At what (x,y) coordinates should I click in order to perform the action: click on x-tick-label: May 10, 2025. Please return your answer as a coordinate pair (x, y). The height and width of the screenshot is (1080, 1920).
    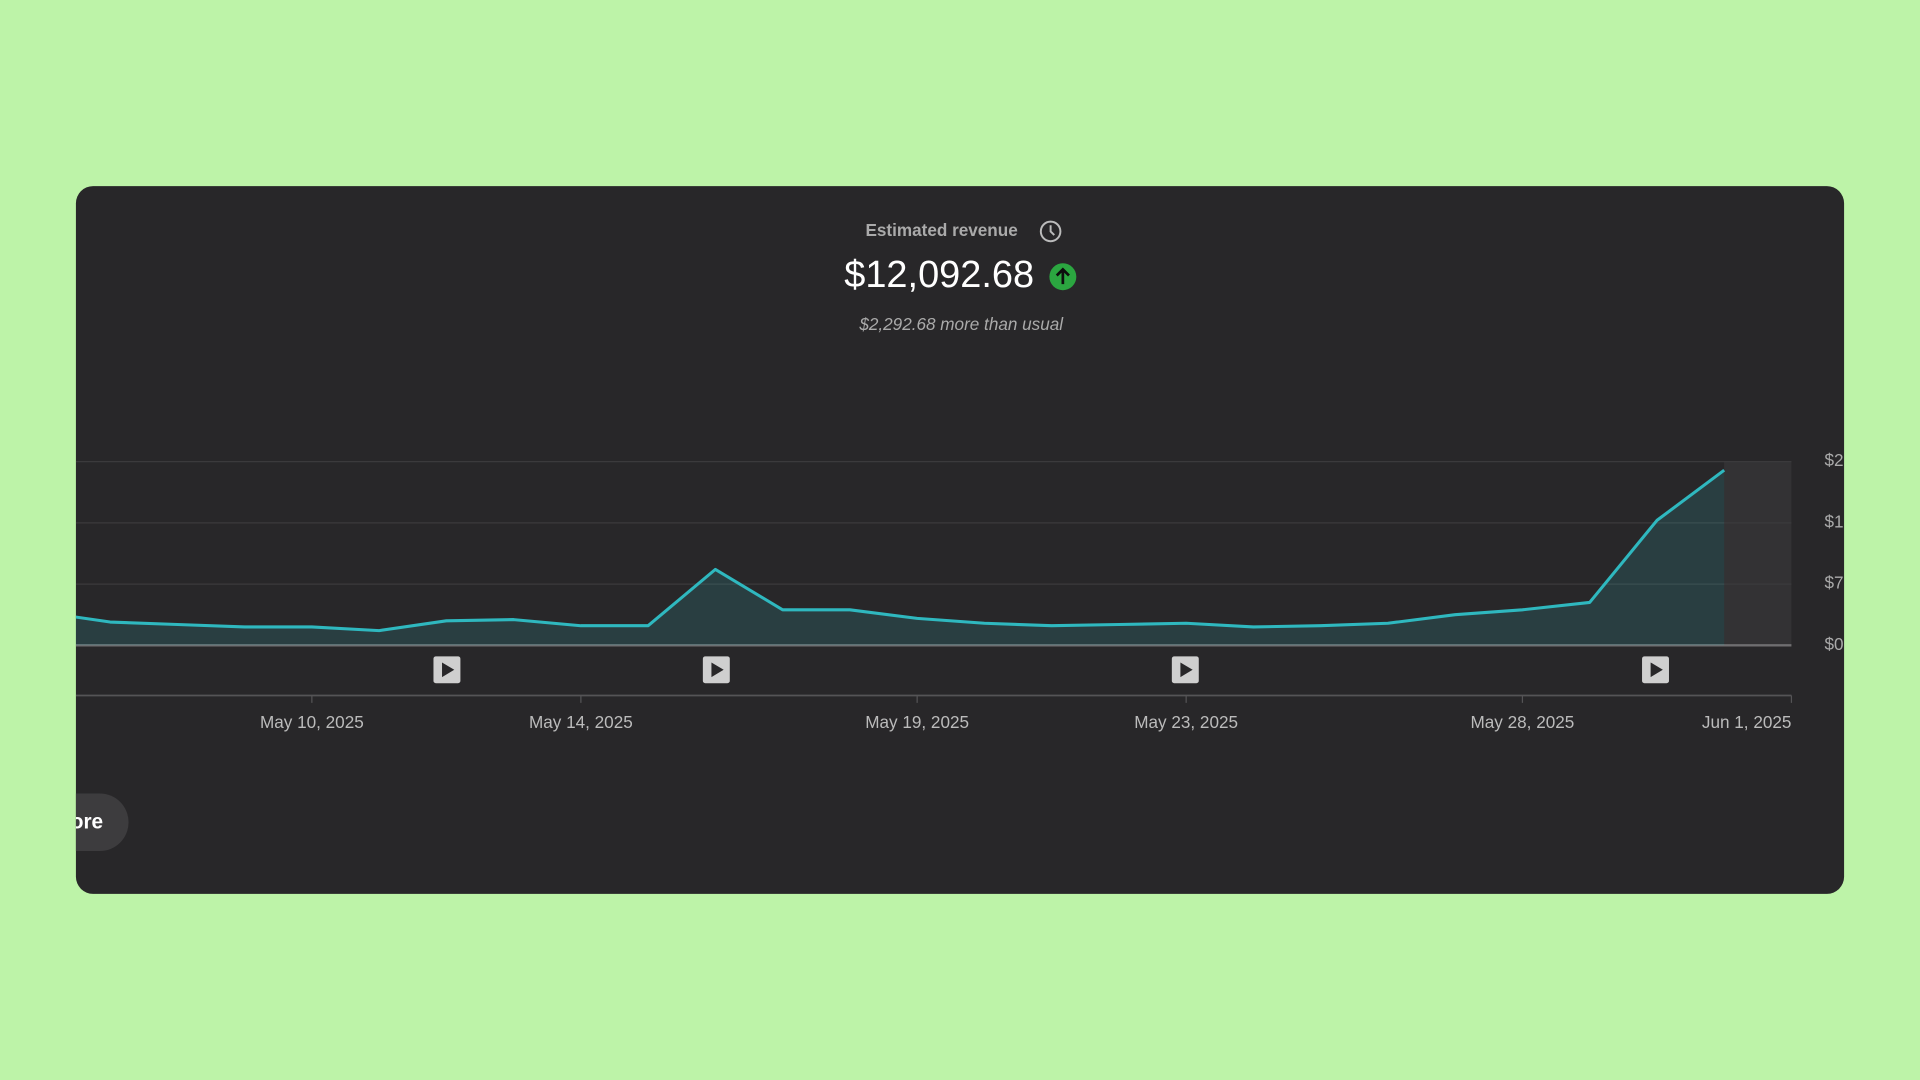
    Looking at the image, I should click on (312, 722).